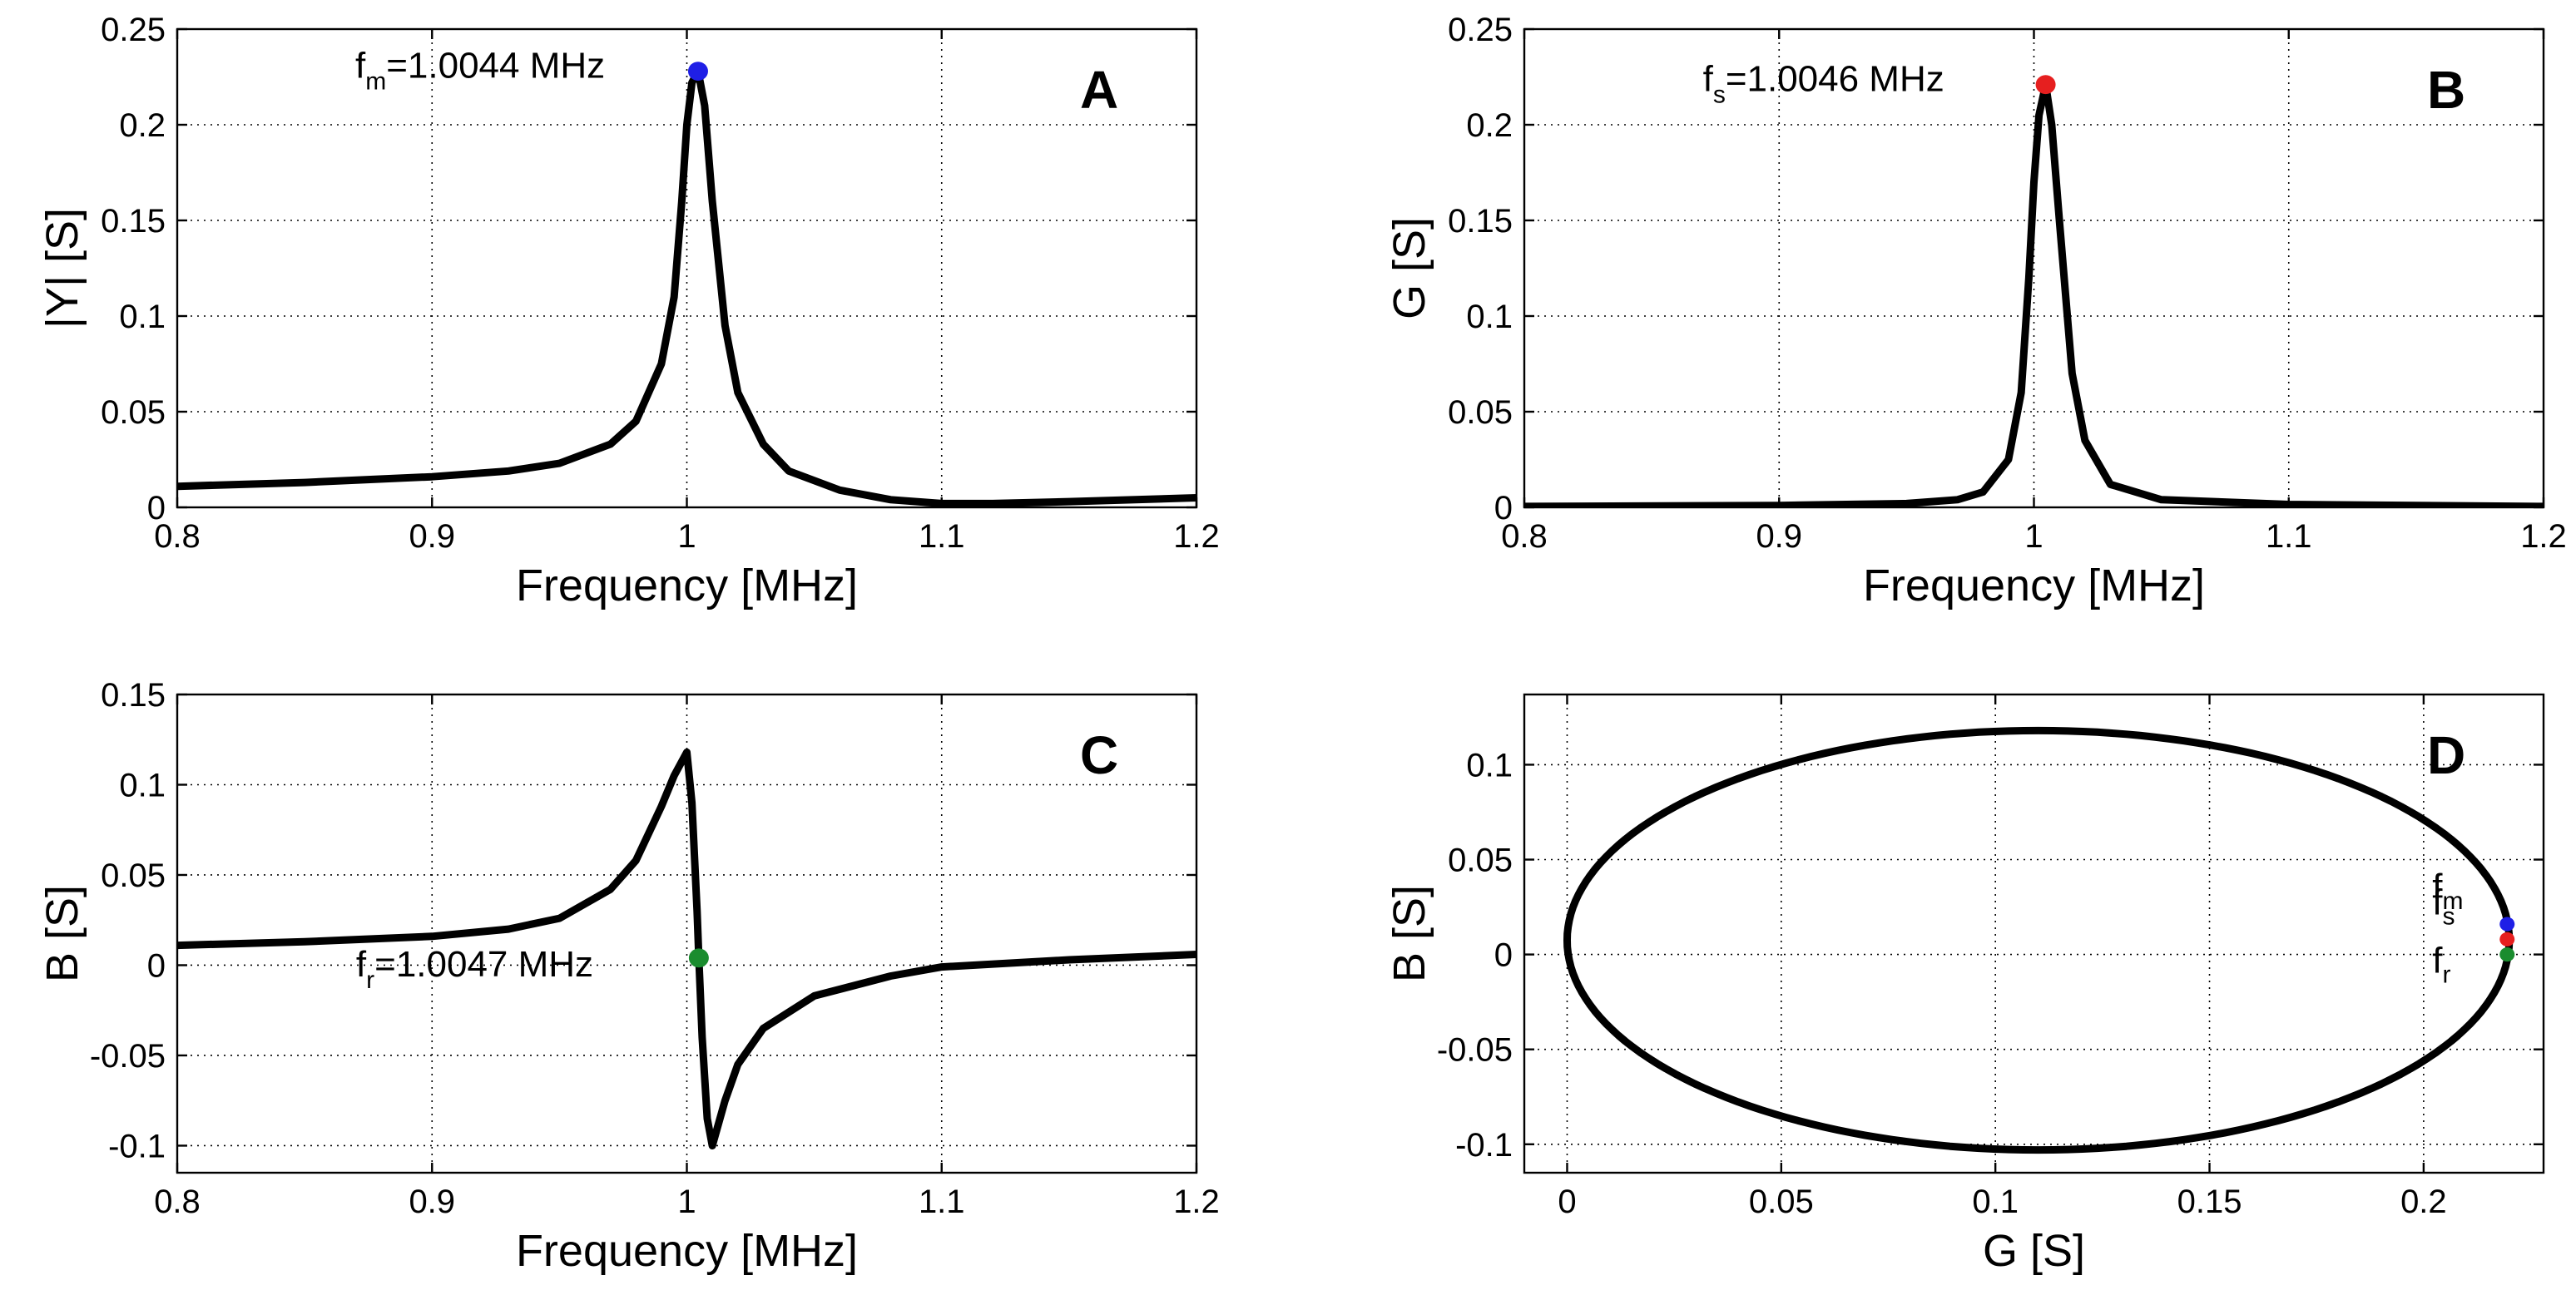 Image resolution: width=2576 pixels, height=1290 pixels. Describe the element at coordinates (2446, 90) in the screenshot. I see `panel-letter: B` at that location.